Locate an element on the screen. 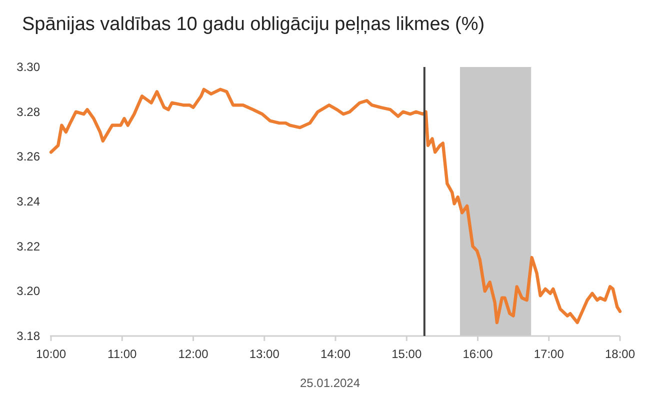 This screenshot has width=650, height=408. x-tick-label: 11:00 is located at coordinates (123, 354).